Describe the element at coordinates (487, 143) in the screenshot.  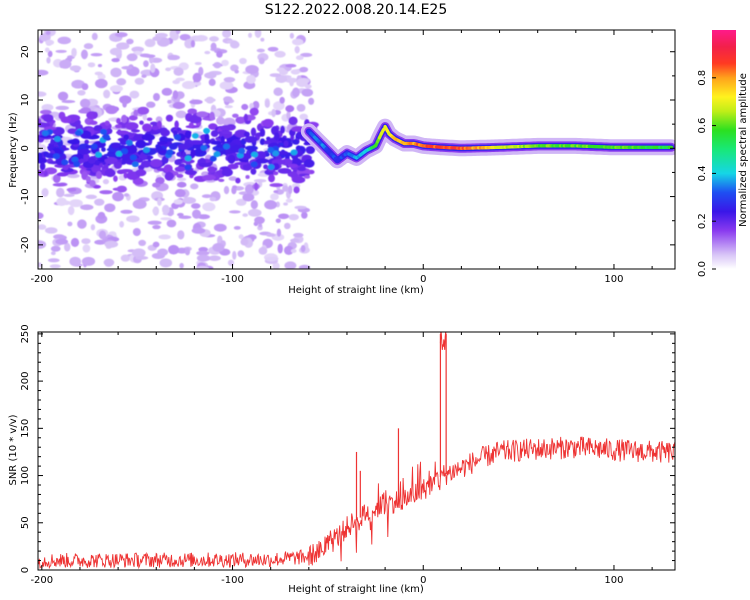
I see `spectrogram-ridge-layer` at that location.